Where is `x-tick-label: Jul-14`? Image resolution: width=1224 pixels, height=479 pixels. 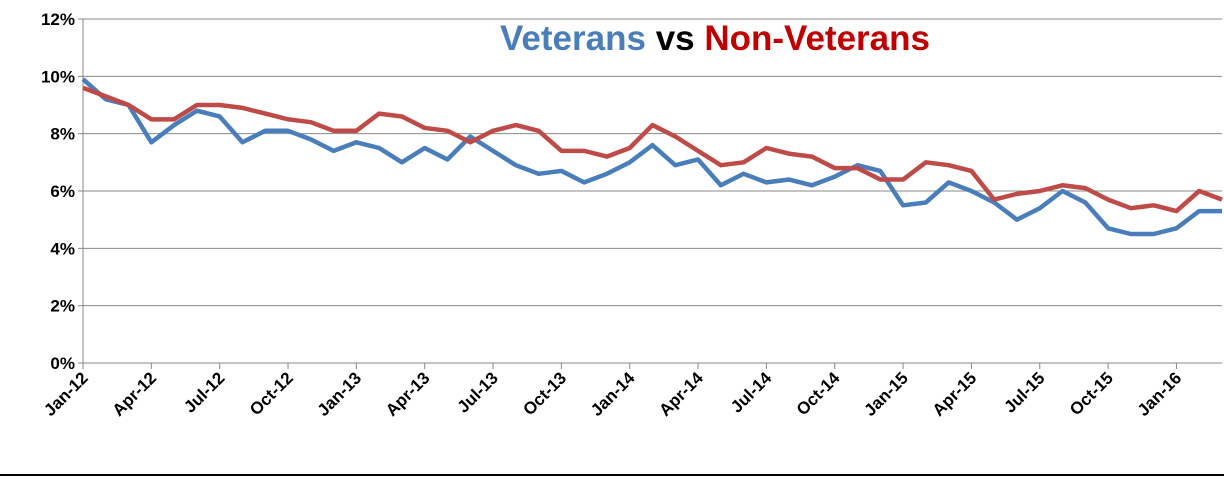
x-tick-label: Jul-14 is located at coordinates (751, 392).